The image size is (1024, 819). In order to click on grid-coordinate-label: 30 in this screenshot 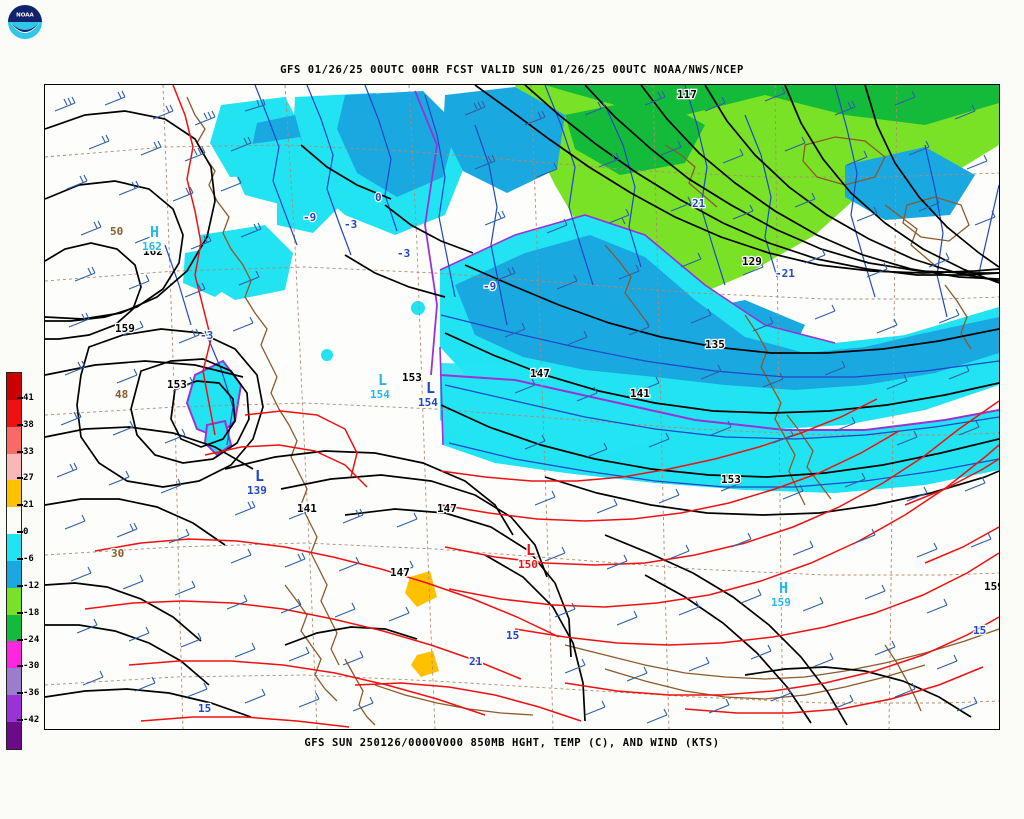, I will do `click(117, 553)`.